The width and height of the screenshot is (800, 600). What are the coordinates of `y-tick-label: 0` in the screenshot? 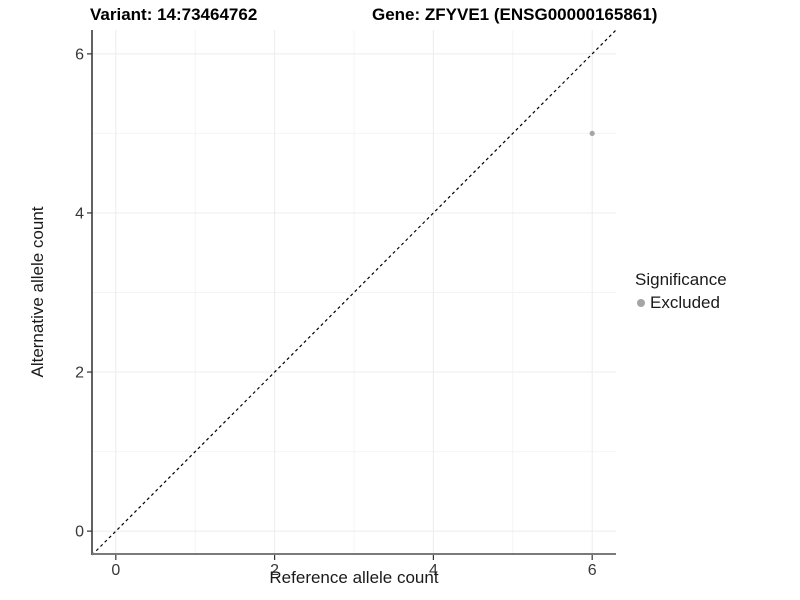 It's located at (79, 532).